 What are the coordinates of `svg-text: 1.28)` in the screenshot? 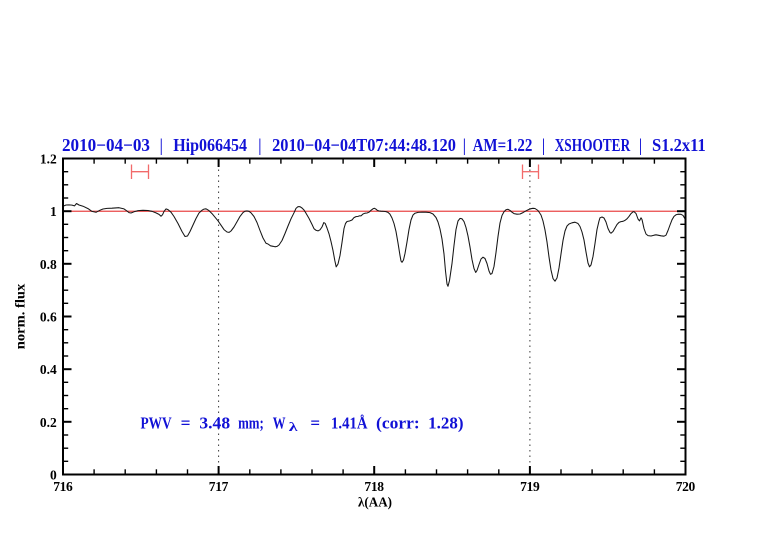 It's located at (445, 422).